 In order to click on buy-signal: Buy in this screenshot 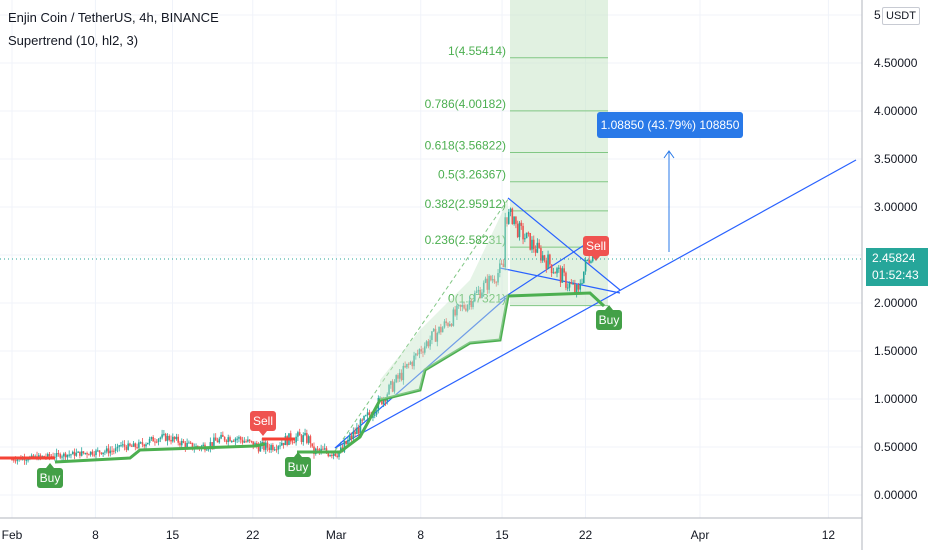, I will do `click(50, 475)`.